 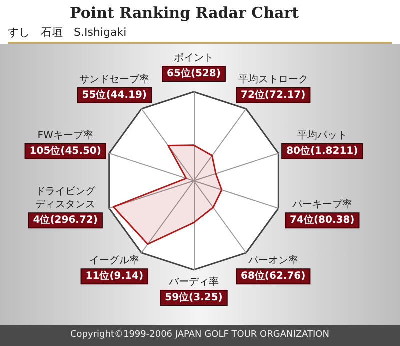 What do you see at coordinates (66, 151) in the screenshot?
I see `text: 105位(45.50)` at bounding box center [66, 151].